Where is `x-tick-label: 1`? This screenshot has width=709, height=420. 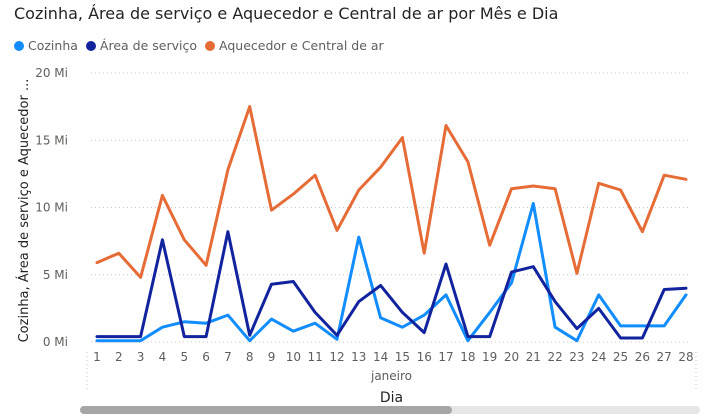 x-tick-label: 1 is located at coordinates (97, 357).